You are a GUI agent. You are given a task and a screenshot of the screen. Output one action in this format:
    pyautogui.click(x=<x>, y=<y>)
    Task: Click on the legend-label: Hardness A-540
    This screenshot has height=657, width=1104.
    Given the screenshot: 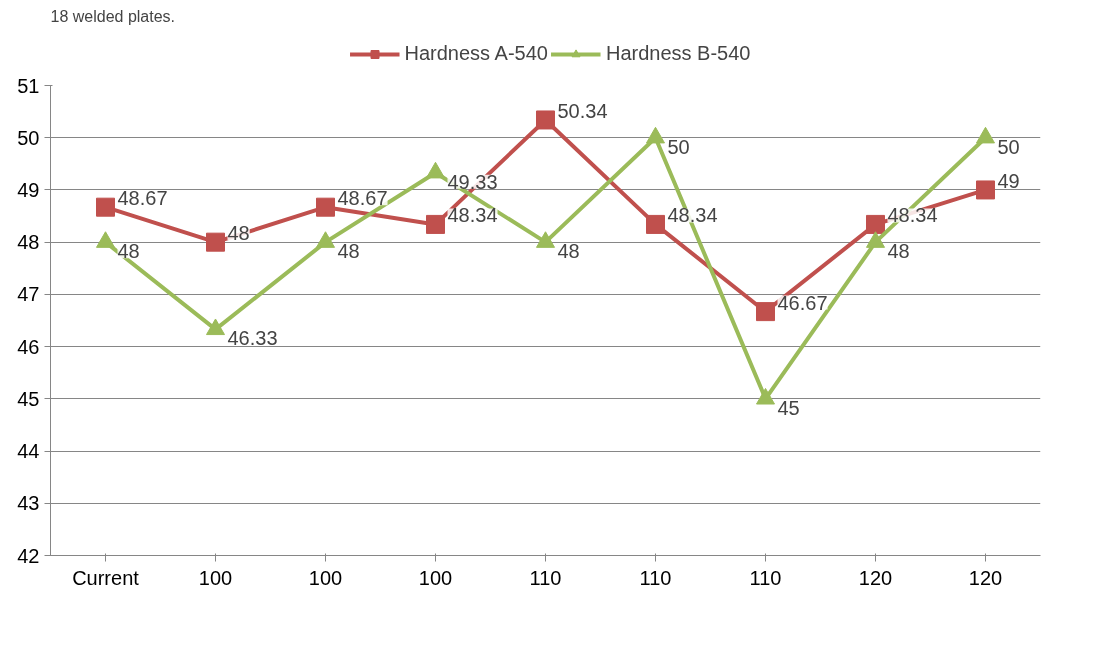 What is the action you would take?
    pyautogui.click(x=476, y=53)
    